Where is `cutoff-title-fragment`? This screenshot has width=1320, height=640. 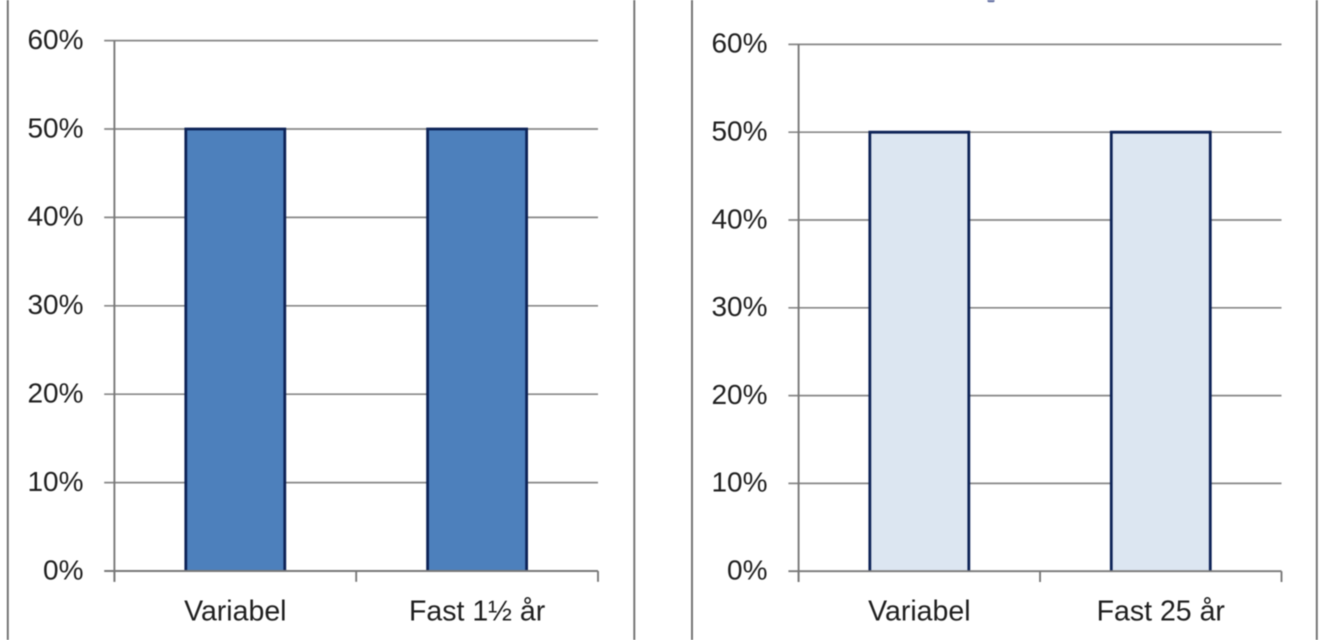 cutoff-title-fragment is located at coordinates (991, 1).